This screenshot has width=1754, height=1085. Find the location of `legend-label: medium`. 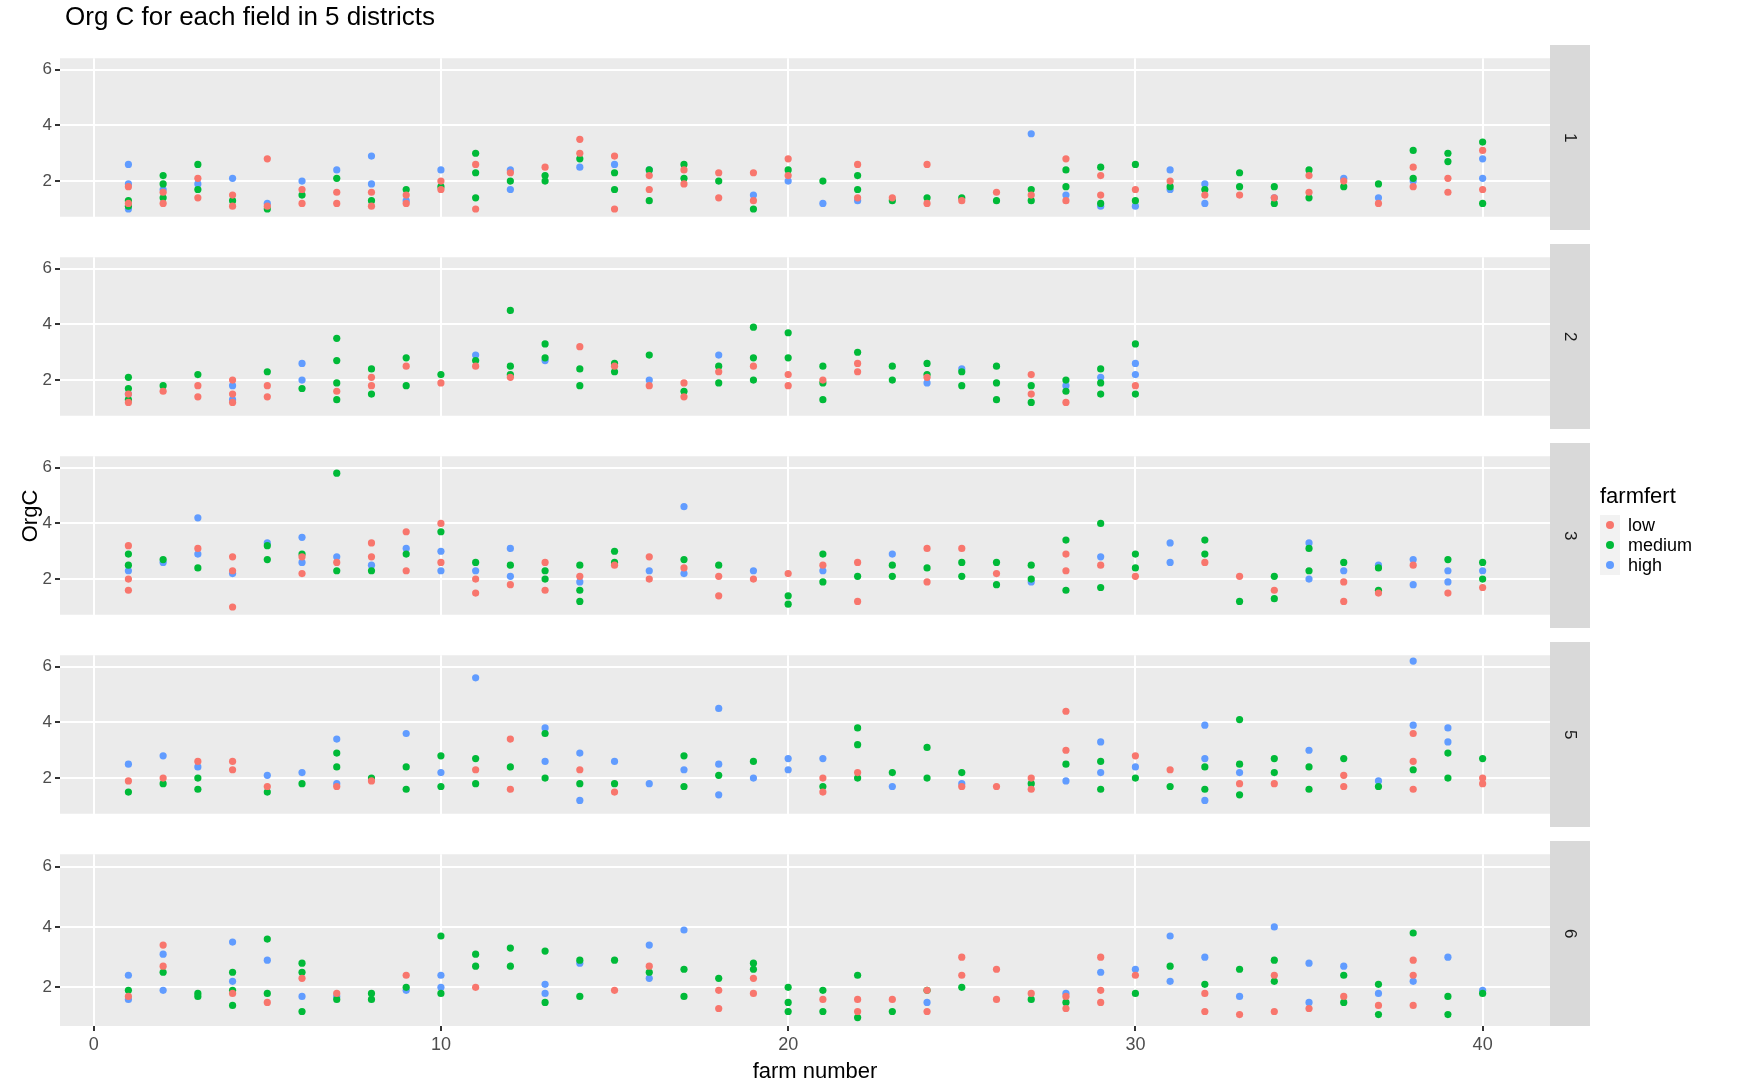

legend-label: medium is located at coordinates (1660, 545).